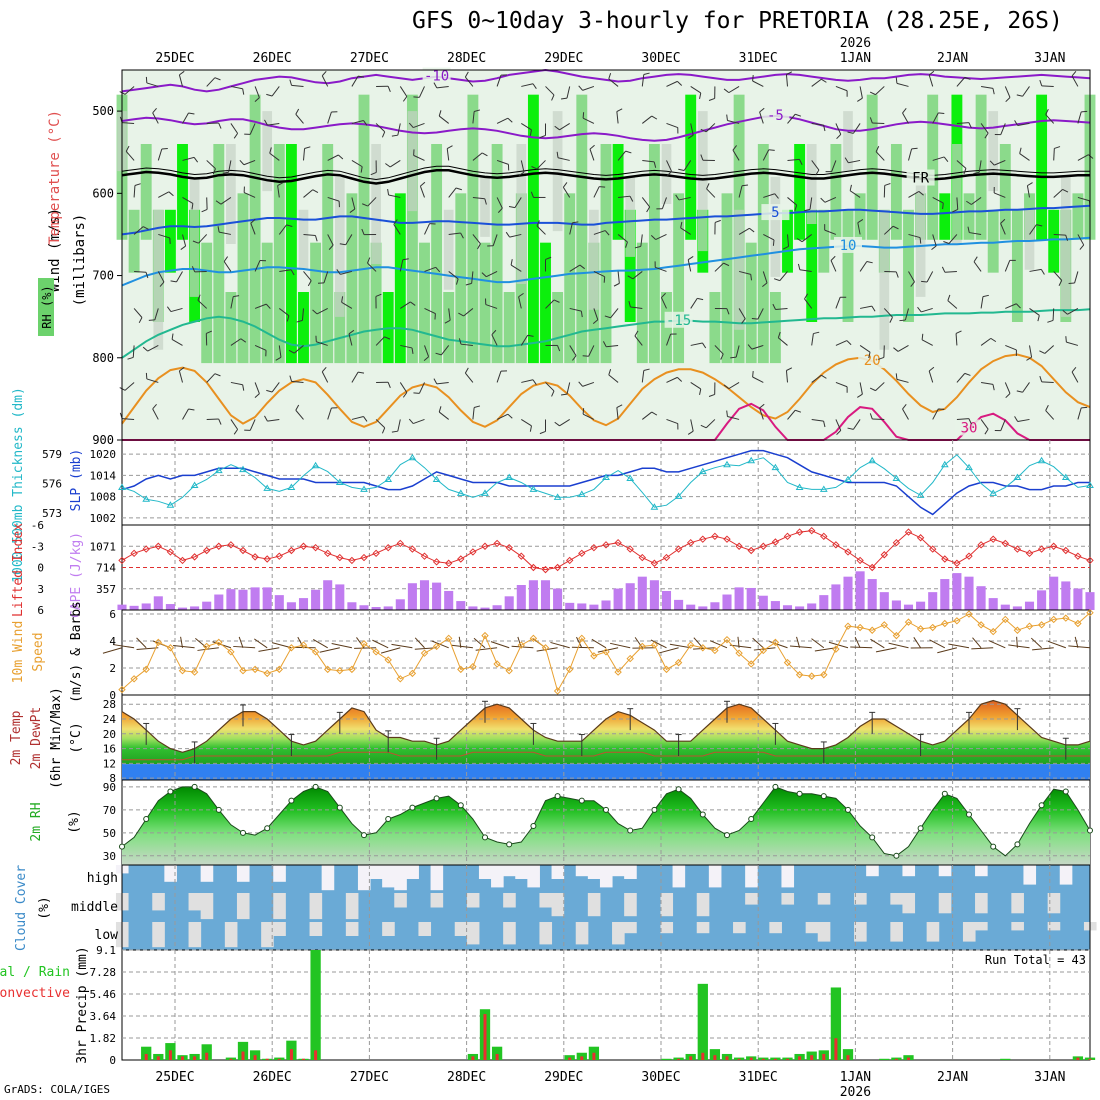 The width and height of the screenshot is (1100, 1100). I want to click on slp-tick-label: 1014, so click(103, 475).